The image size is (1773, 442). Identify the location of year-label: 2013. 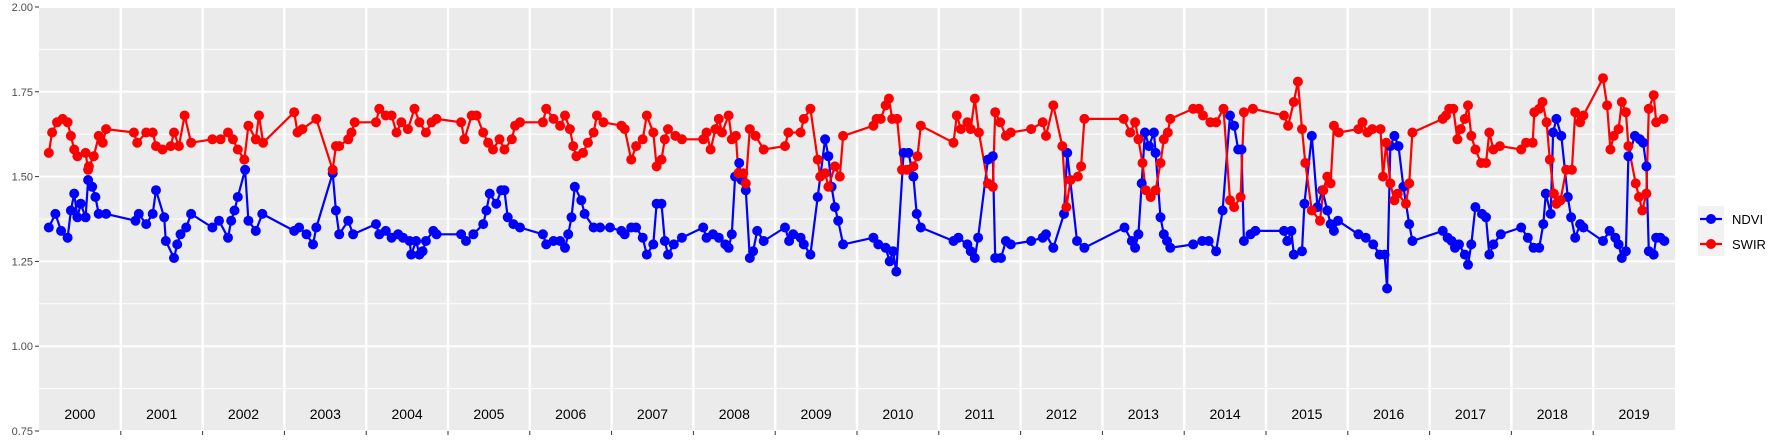
(1143, 414).